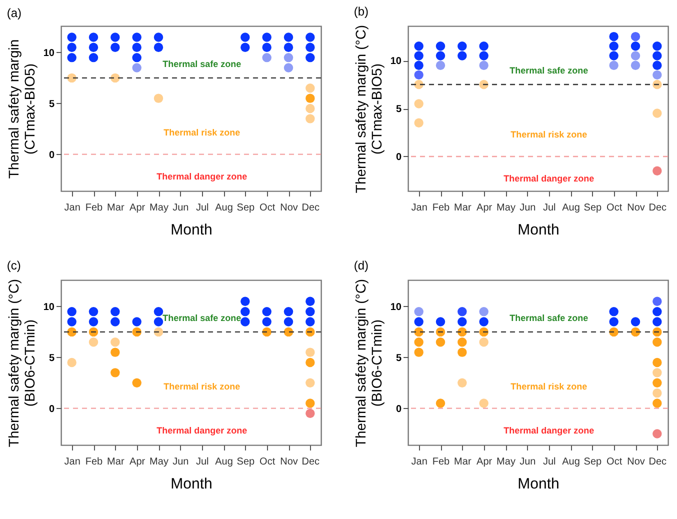  What do you see at coordinates (13, 265) in the screenshot?
I see `chart-title: (c)` at bounding box center [13, 265].